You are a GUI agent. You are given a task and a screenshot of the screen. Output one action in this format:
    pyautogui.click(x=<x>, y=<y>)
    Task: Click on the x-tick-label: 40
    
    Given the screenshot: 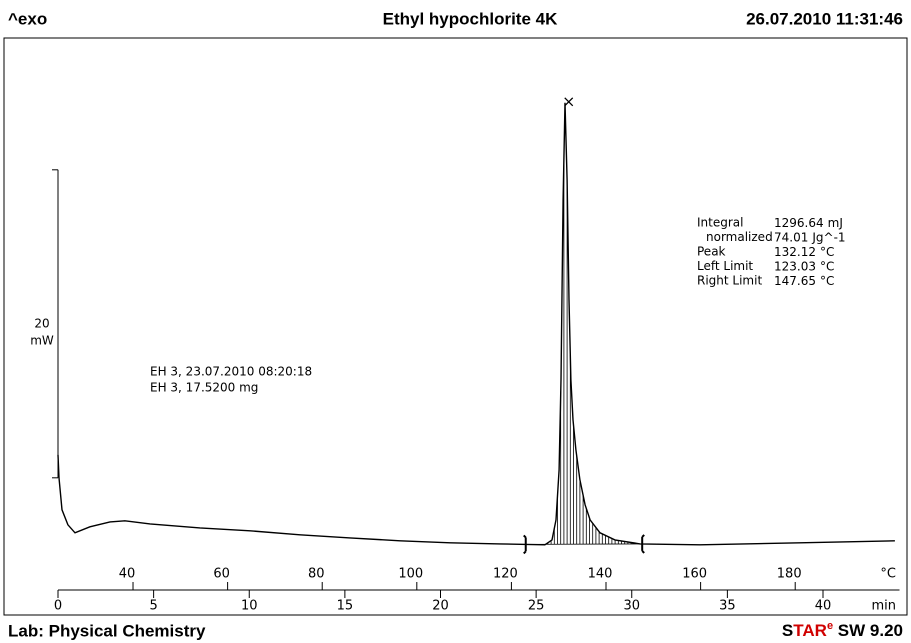 What is the action you would take?
    pyautogui.click(x=823, y=606)
    